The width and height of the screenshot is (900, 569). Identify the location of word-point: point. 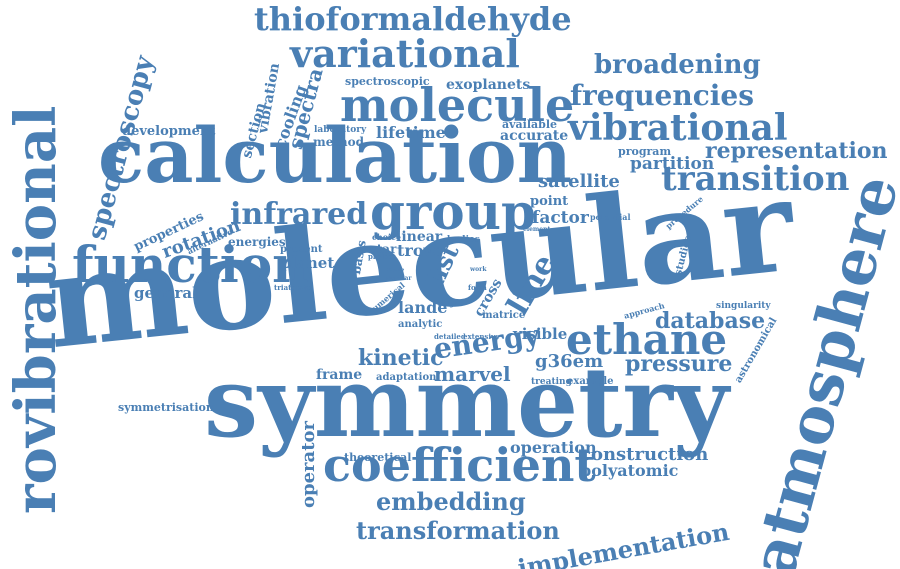
(549, 201).